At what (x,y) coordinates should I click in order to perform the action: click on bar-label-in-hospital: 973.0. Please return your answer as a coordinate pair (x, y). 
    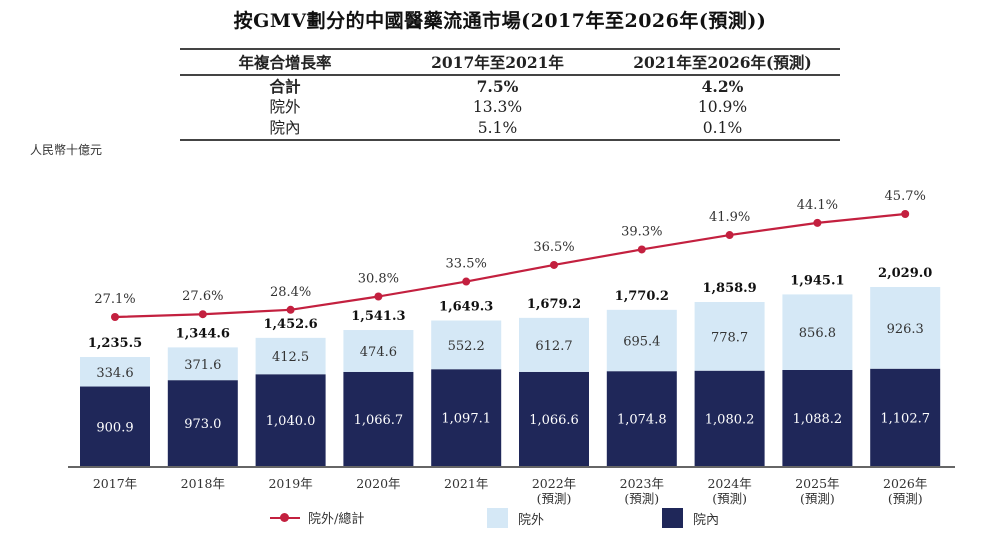
    Looking at the image, I should click on (202, 424).